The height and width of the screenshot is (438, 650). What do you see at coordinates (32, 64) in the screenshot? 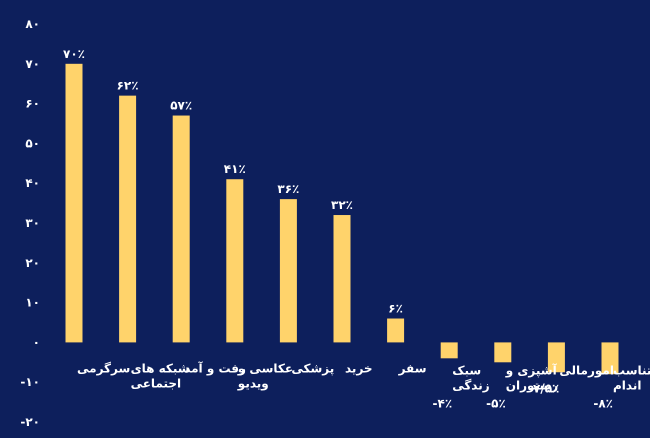
I see `y-tick-label: ۷۰` at bounding box center [32, 64].